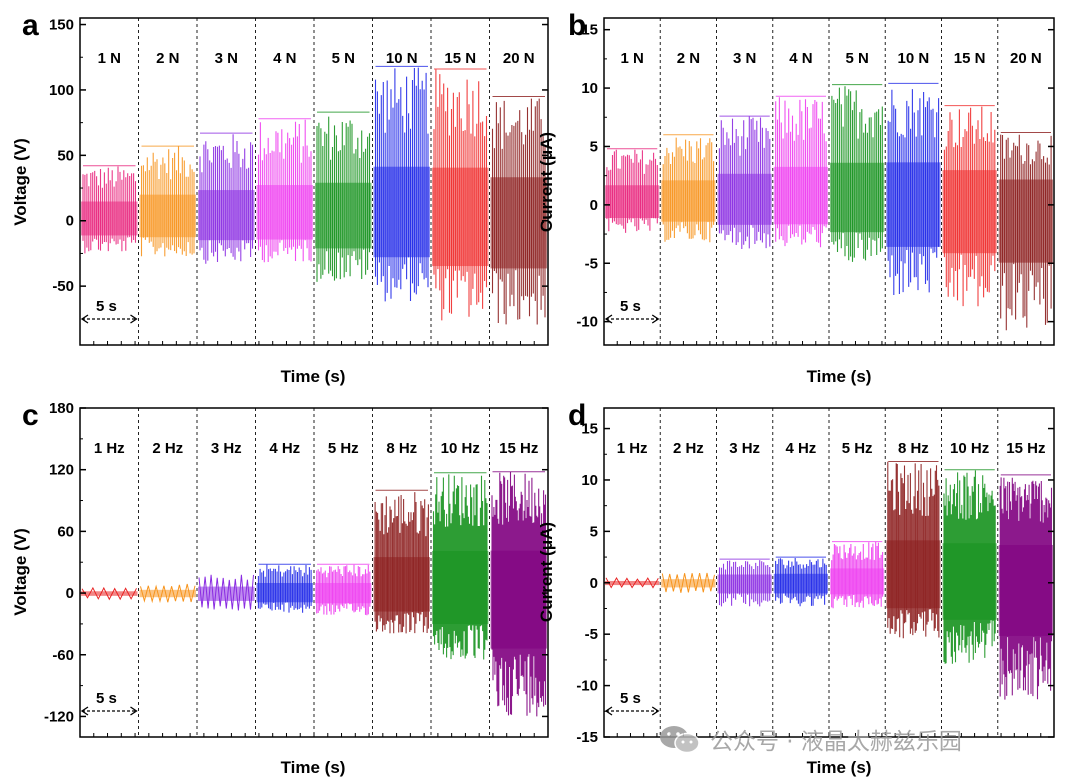 This screenshot has height=779, width=1080. What do you see at coordinates (167, 58) in the screenshot?
I see `segment-label: 2 N` at bounding box center [167, 58].